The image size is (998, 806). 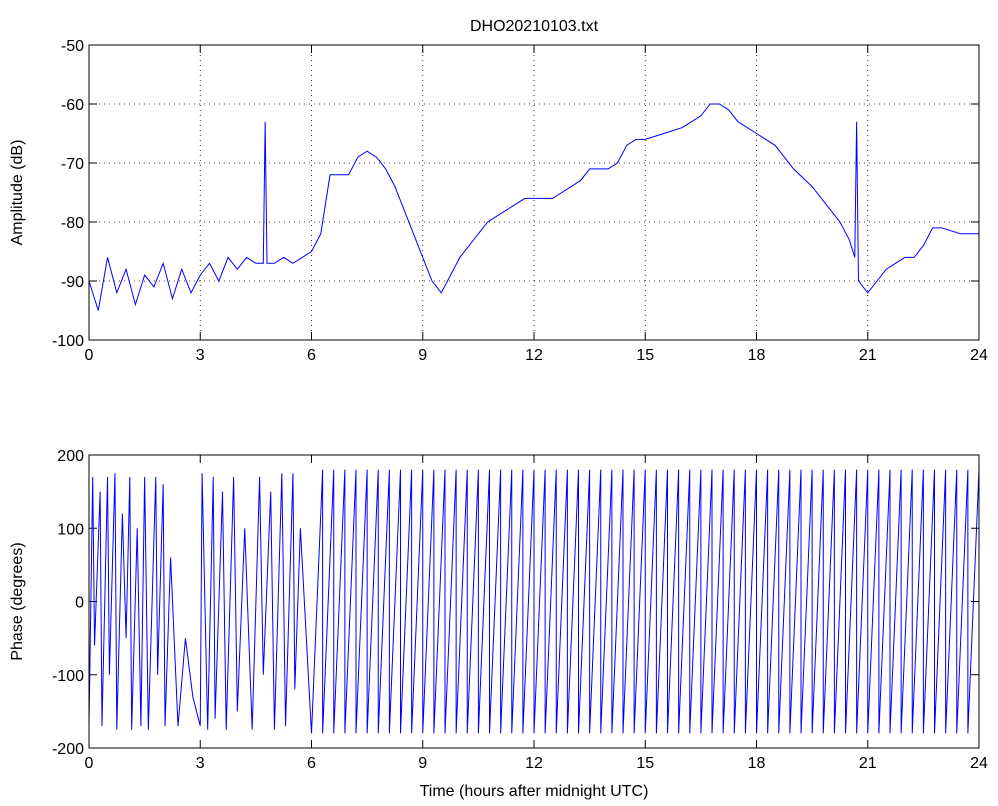 I want to click on y-tick-label: 200, so click(x=70, y=456).